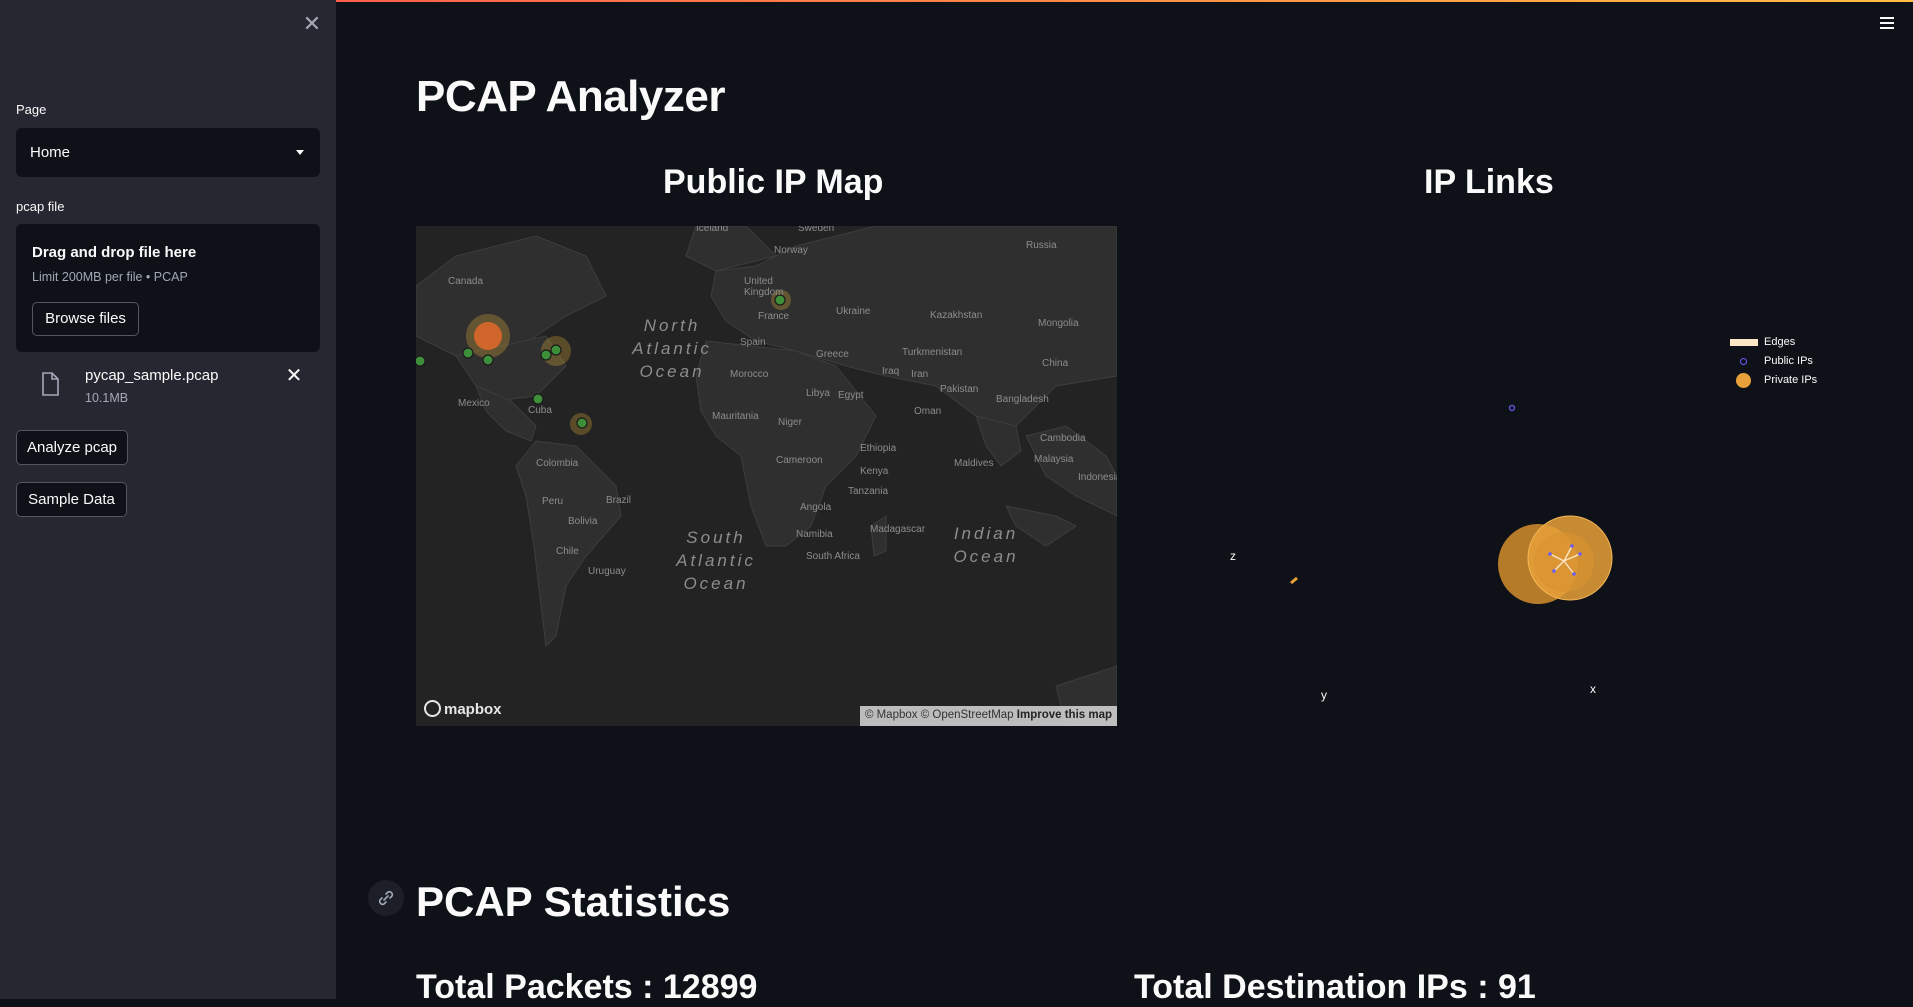  What do you see at coordinates (1055, 363) in the screenshot?
I see `map-label: China` at bounding box center [1055, 363].